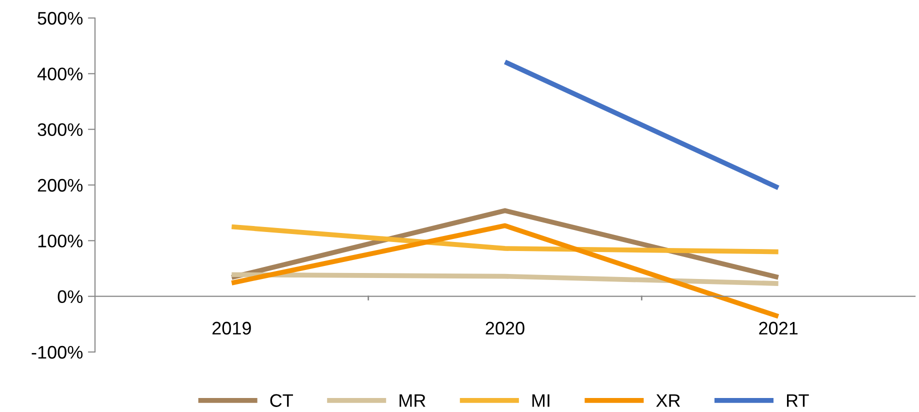  I want to click on y-tick-label: 500%, so click(60, 18).